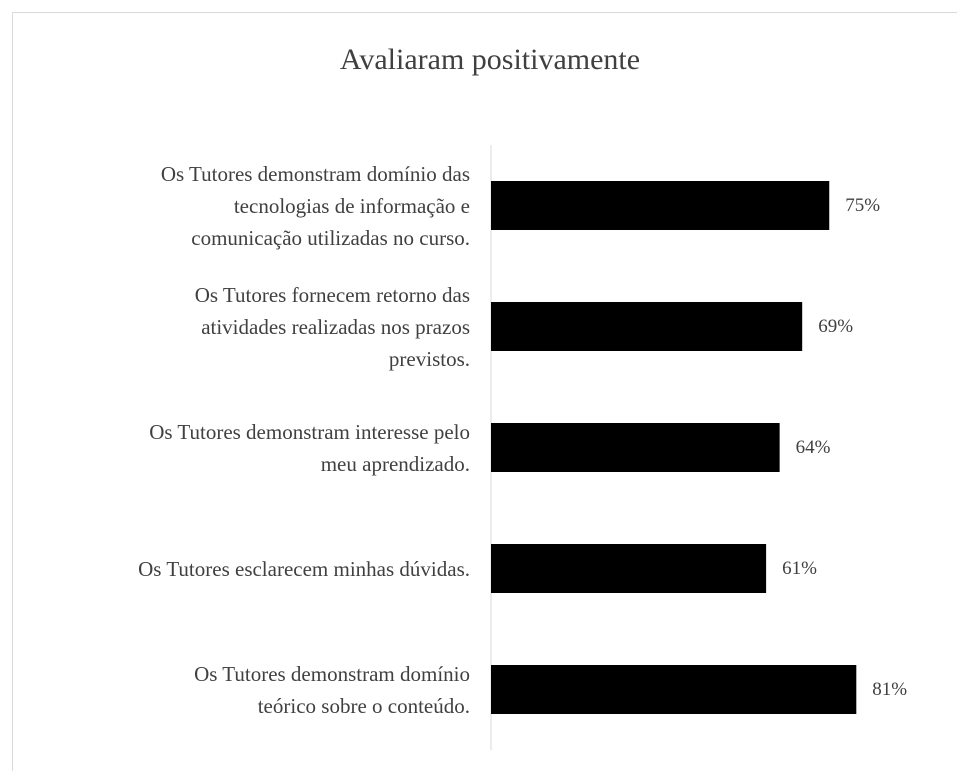 The height and width of the screenshot is (771, 957). Describe the element at coordinates (304, 568) in the screenshot. I see `category-label: Os Tutores esclarecem minhas dúvidas.` at that location.